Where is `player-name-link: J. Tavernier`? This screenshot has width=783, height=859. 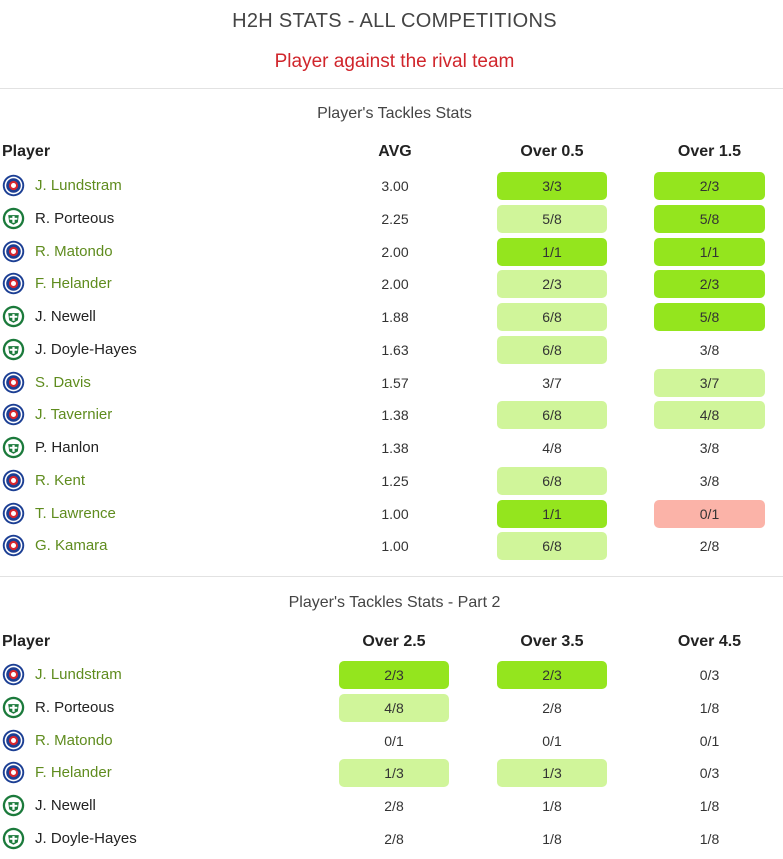
player-name-link: J. Tavernier is located at coordinates (74, 415).